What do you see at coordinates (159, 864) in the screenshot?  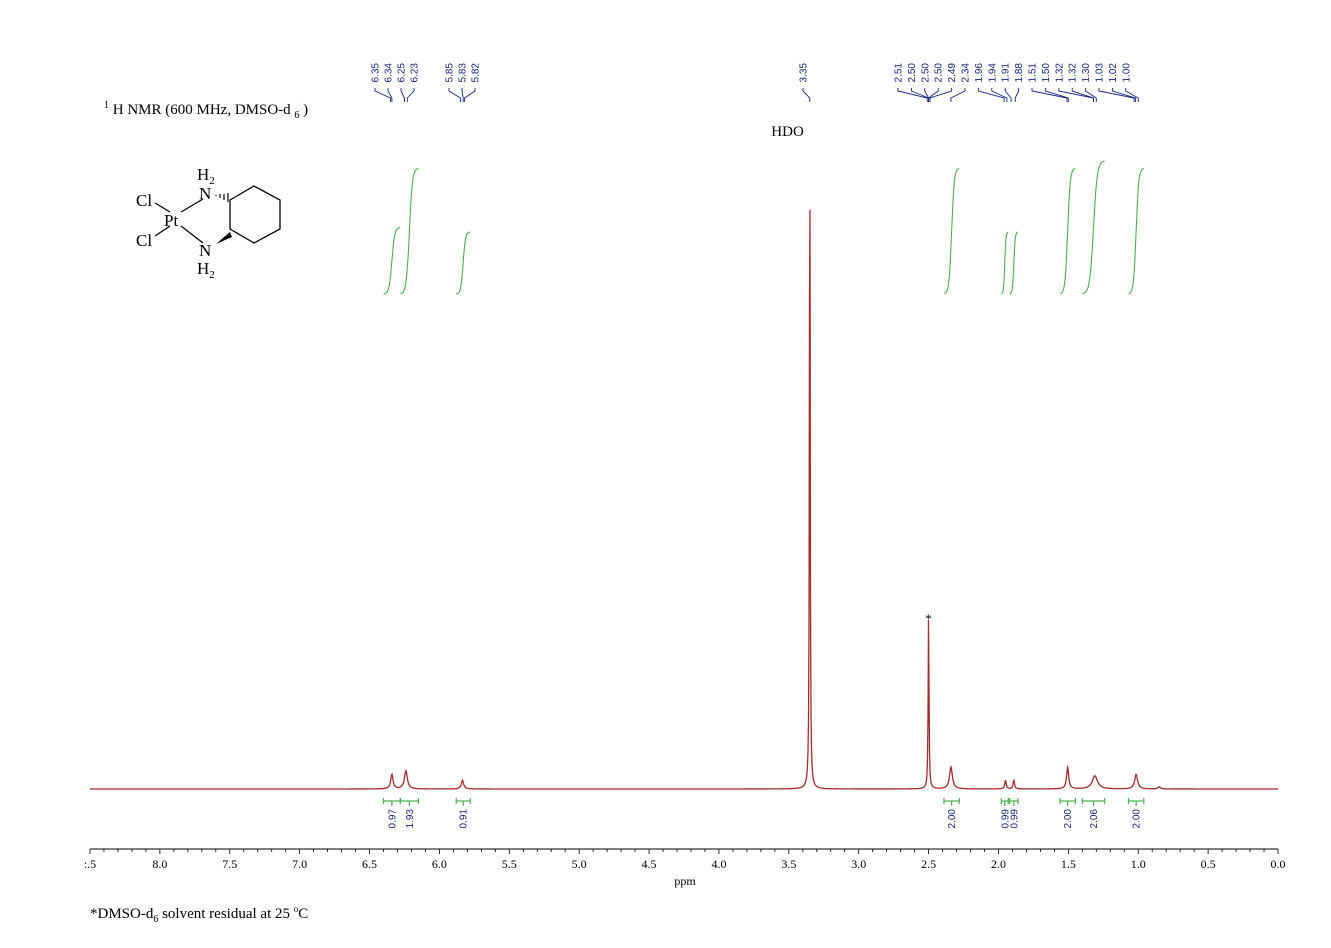 I see `x-tick-label: 8.0` at bounding box center [159, 864].